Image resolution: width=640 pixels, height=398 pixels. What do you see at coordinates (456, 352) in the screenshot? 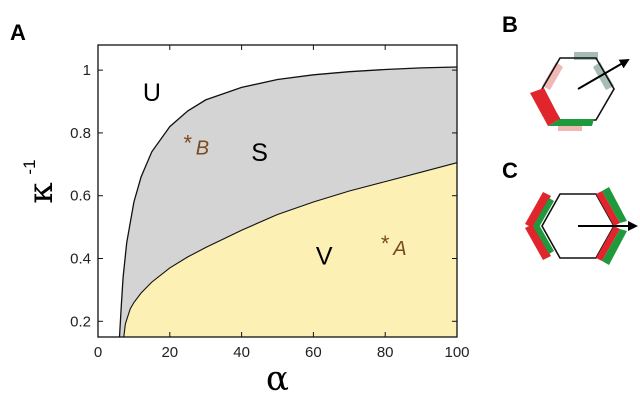
I see `x-tick-label: 100` at bounding box center [456, 352].